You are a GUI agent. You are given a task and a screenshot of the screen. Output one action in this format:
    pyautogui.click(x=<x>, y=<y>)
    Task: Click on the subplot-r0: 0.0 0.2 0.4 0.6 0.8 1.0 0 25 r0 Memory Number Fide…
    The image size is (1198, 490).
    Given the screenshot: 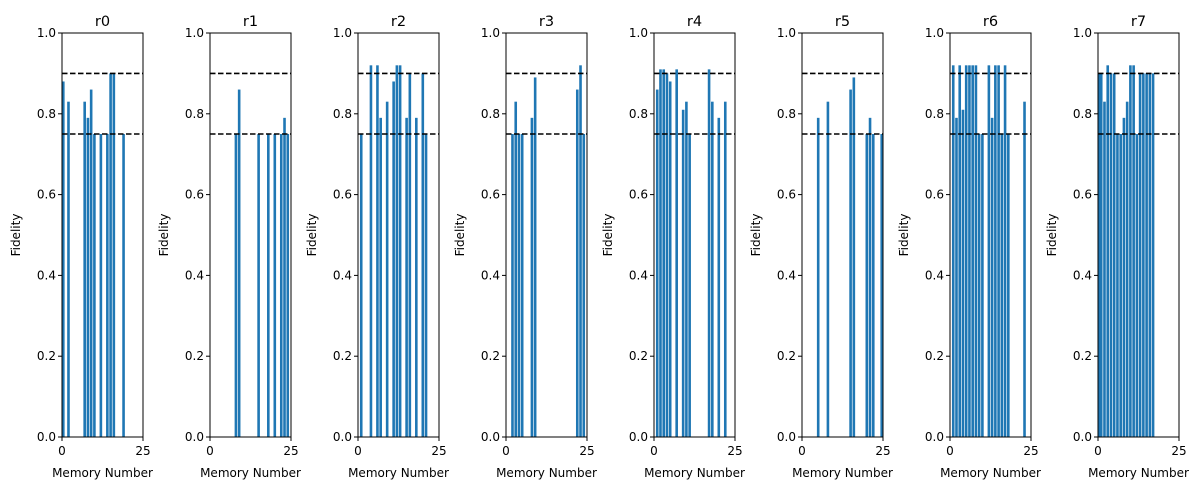 What is the action you would take?
    pyautogui.click(x=81, y=247)
    